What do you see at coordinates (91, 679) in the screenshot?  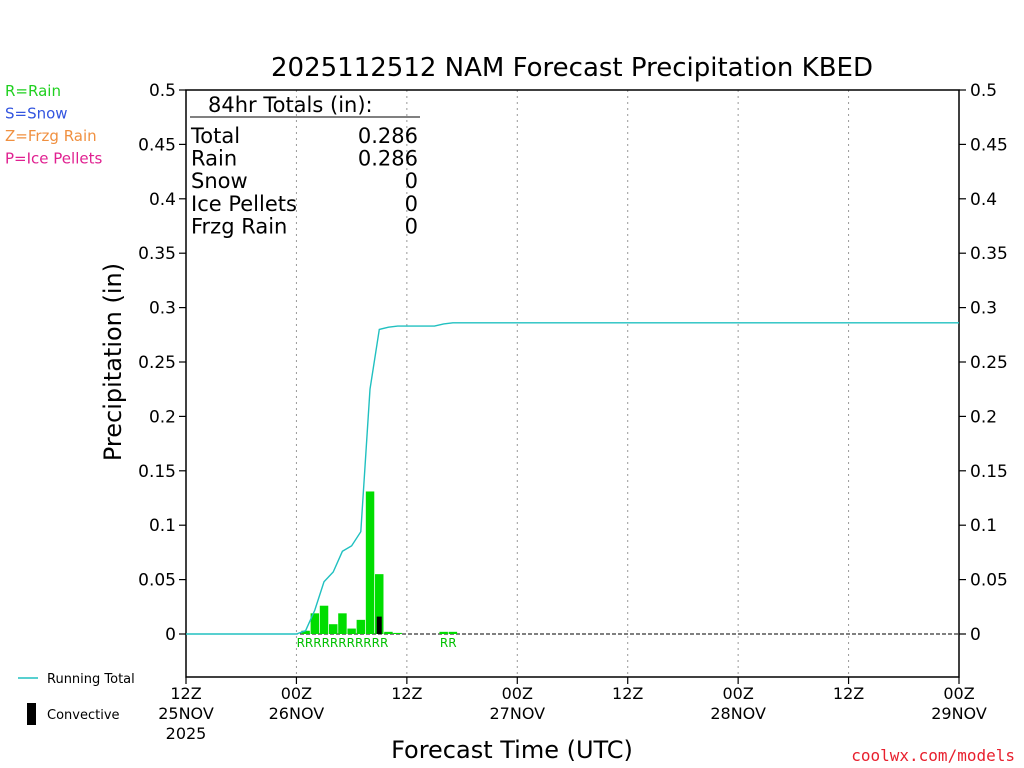 I see `legend-label: Running Total` at bounding box center [91, 679].